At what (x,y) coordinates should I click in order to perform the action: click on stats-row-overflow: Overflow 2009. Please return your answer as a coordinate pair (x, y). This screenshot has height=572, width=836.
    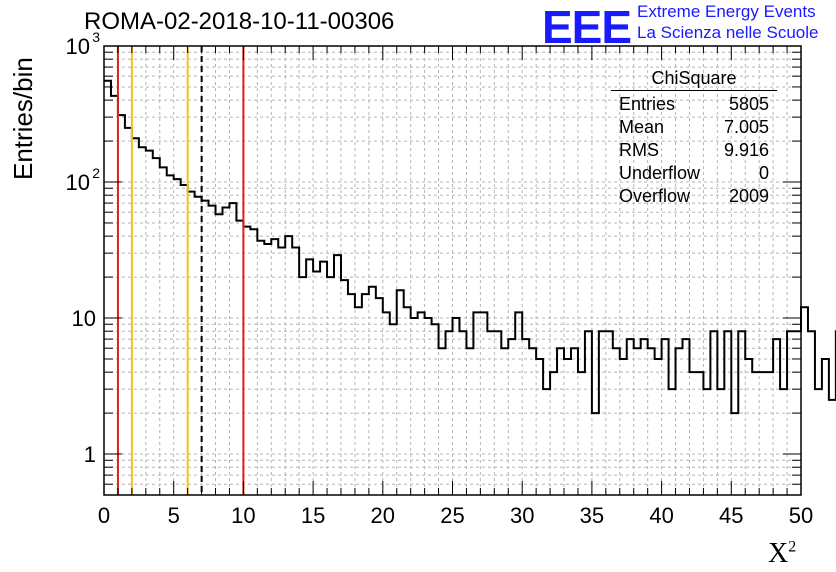
    Looking at the image, I should click on (694, 197).